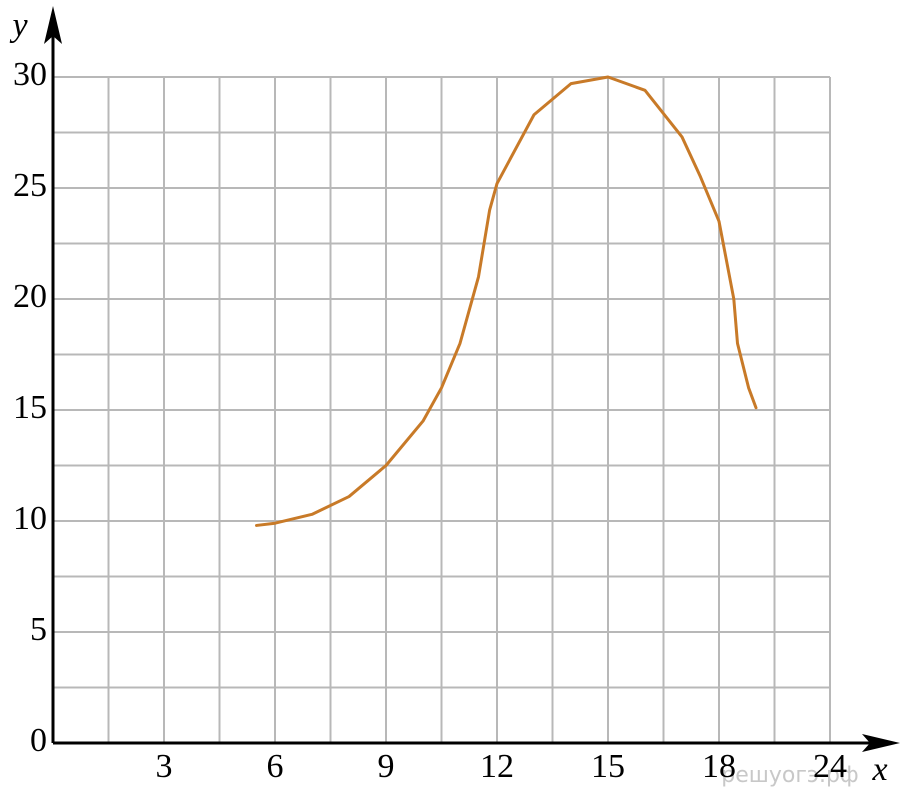 The image size is (902, 804). Describe the element at coordinates (30, 74) in the screenshot. I see `y-tick-label: 30` at that location.